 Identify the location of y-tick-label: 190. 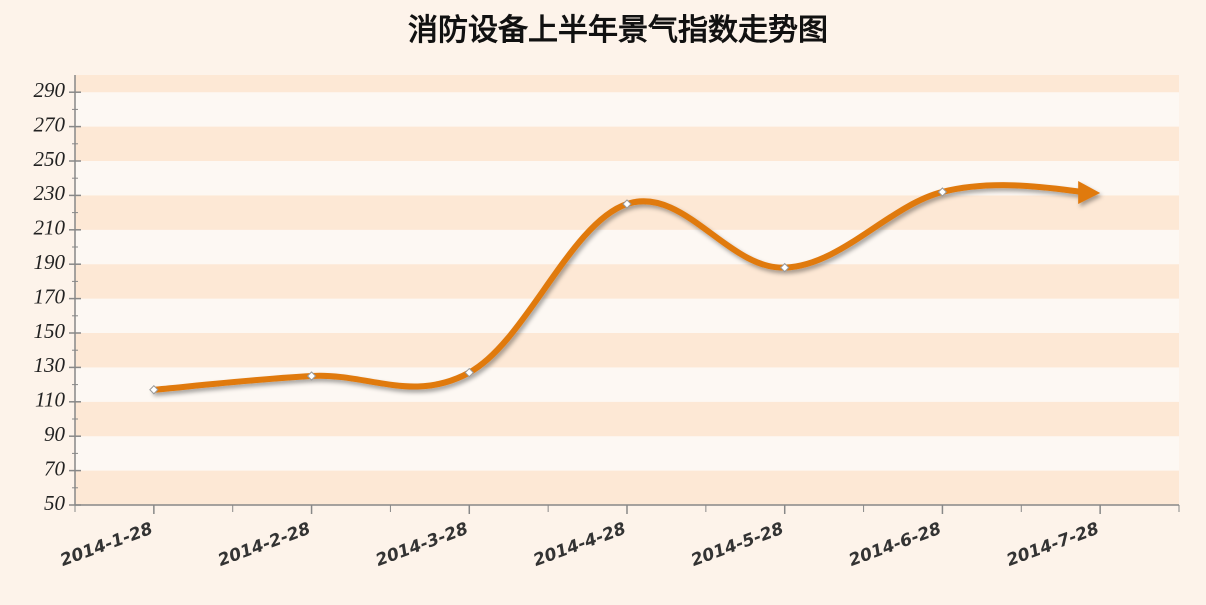
(50, 262).